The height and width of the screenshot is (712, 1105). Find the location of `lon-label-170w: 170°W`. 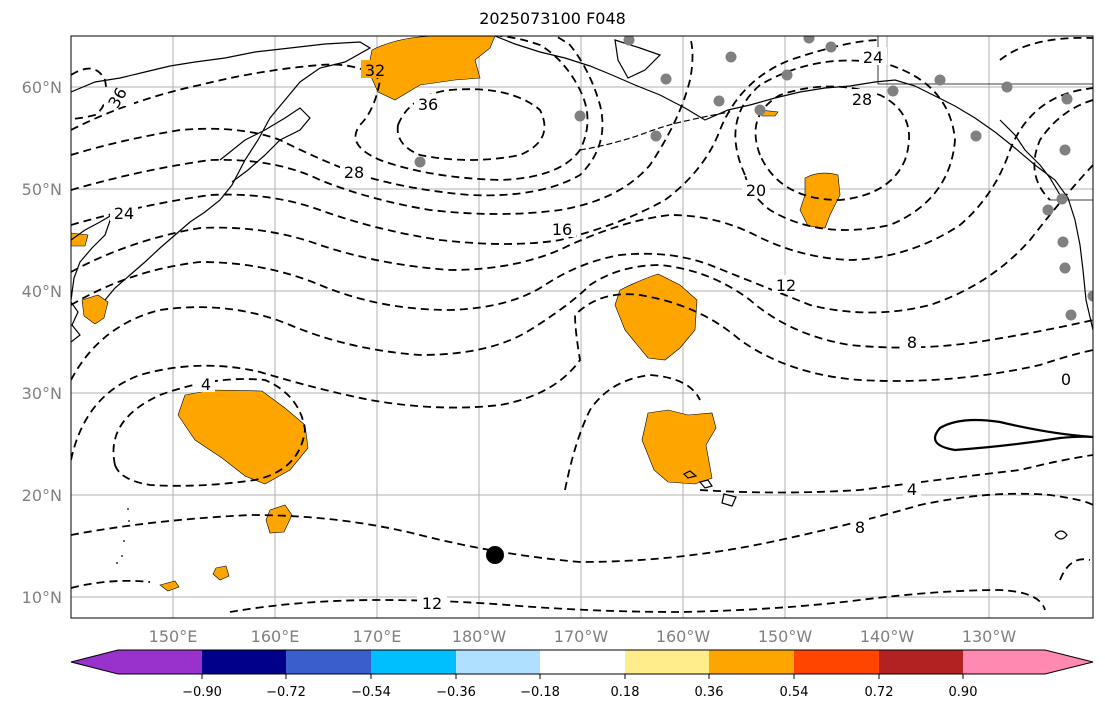

lon-label-170w: 170°W is located at coordinates (581, 636).